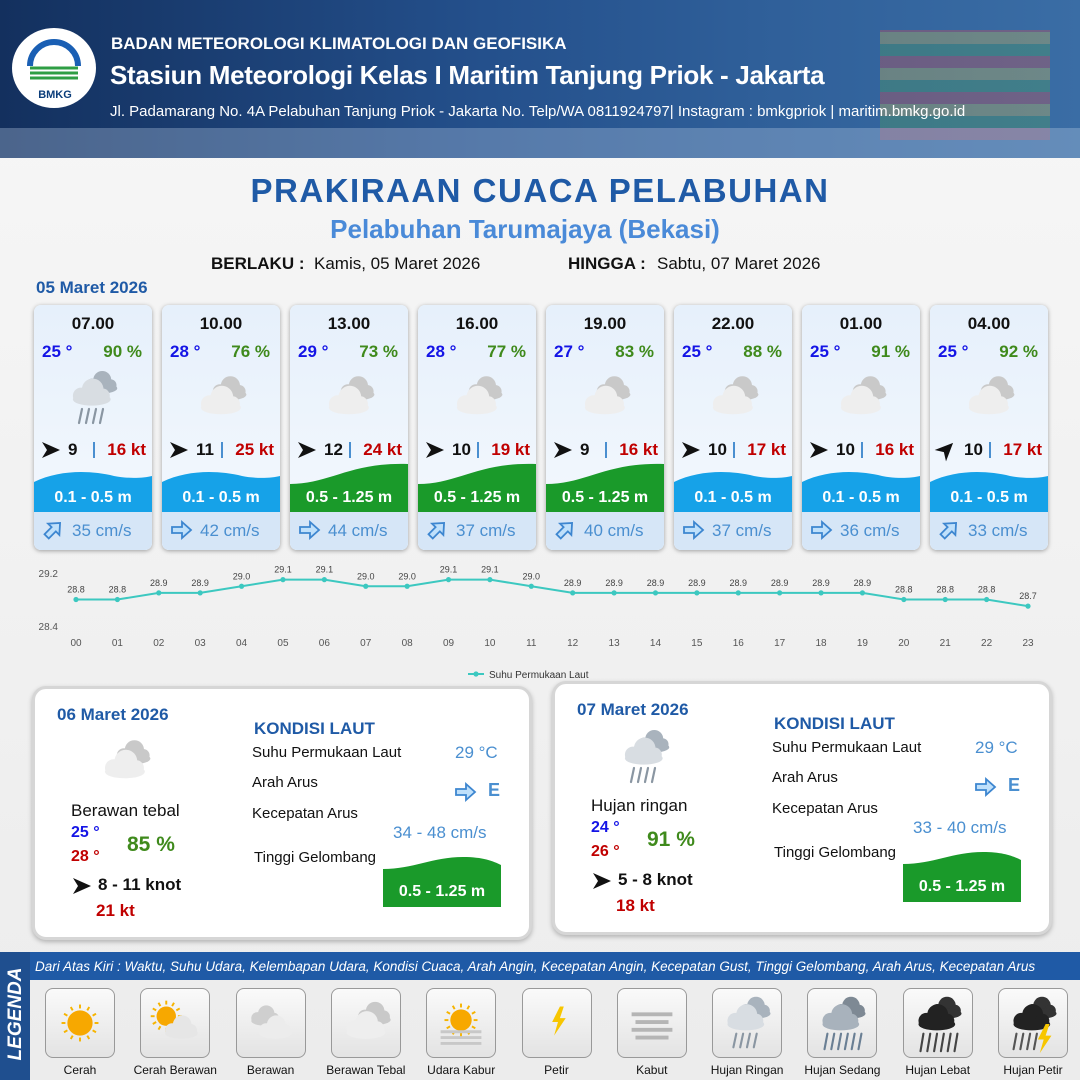  I want to click on forecast-card: 19.00 27 ° 83 % 9 16 kt 0.5 - 1.25 m 40 cm/s, so click(605, 427).